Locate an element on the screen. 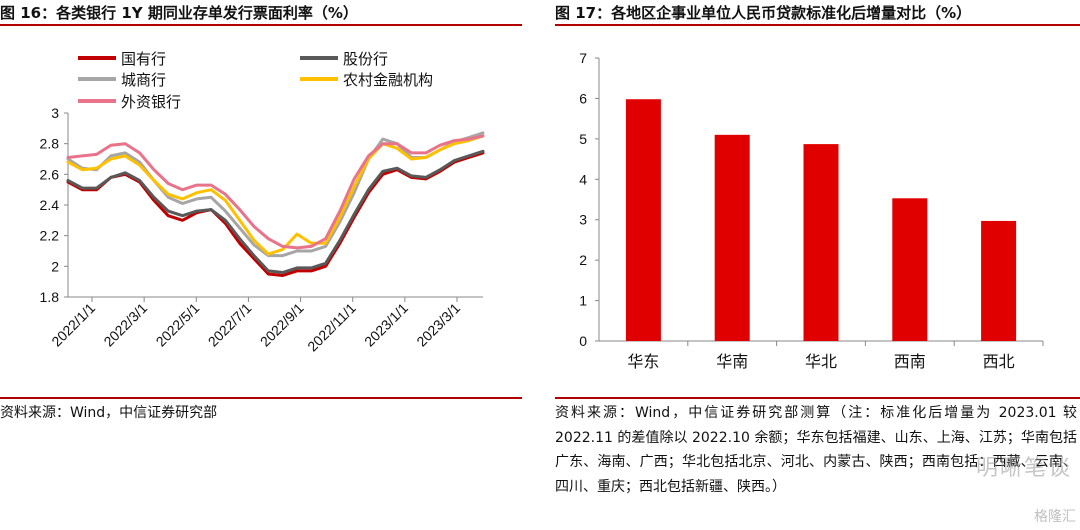 This screenshot has width=1080, height=530. bar-华北 is located at coordinates (821, 242).